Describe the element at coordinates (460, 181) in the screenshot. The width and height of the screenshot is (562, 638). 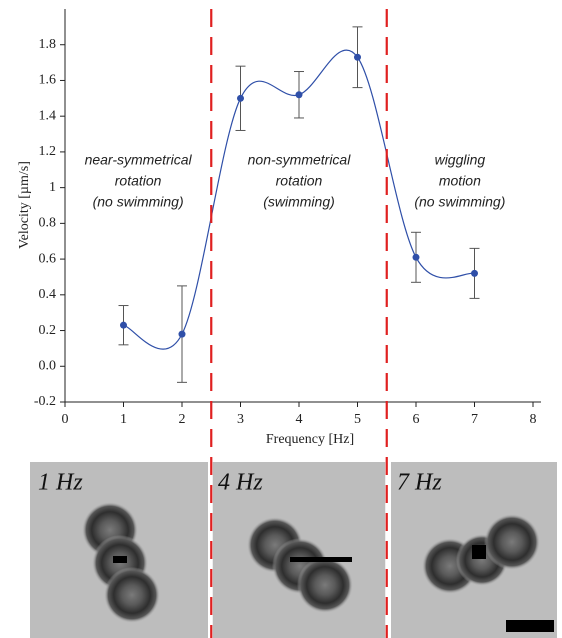
I see `annotation: motion` at that location.